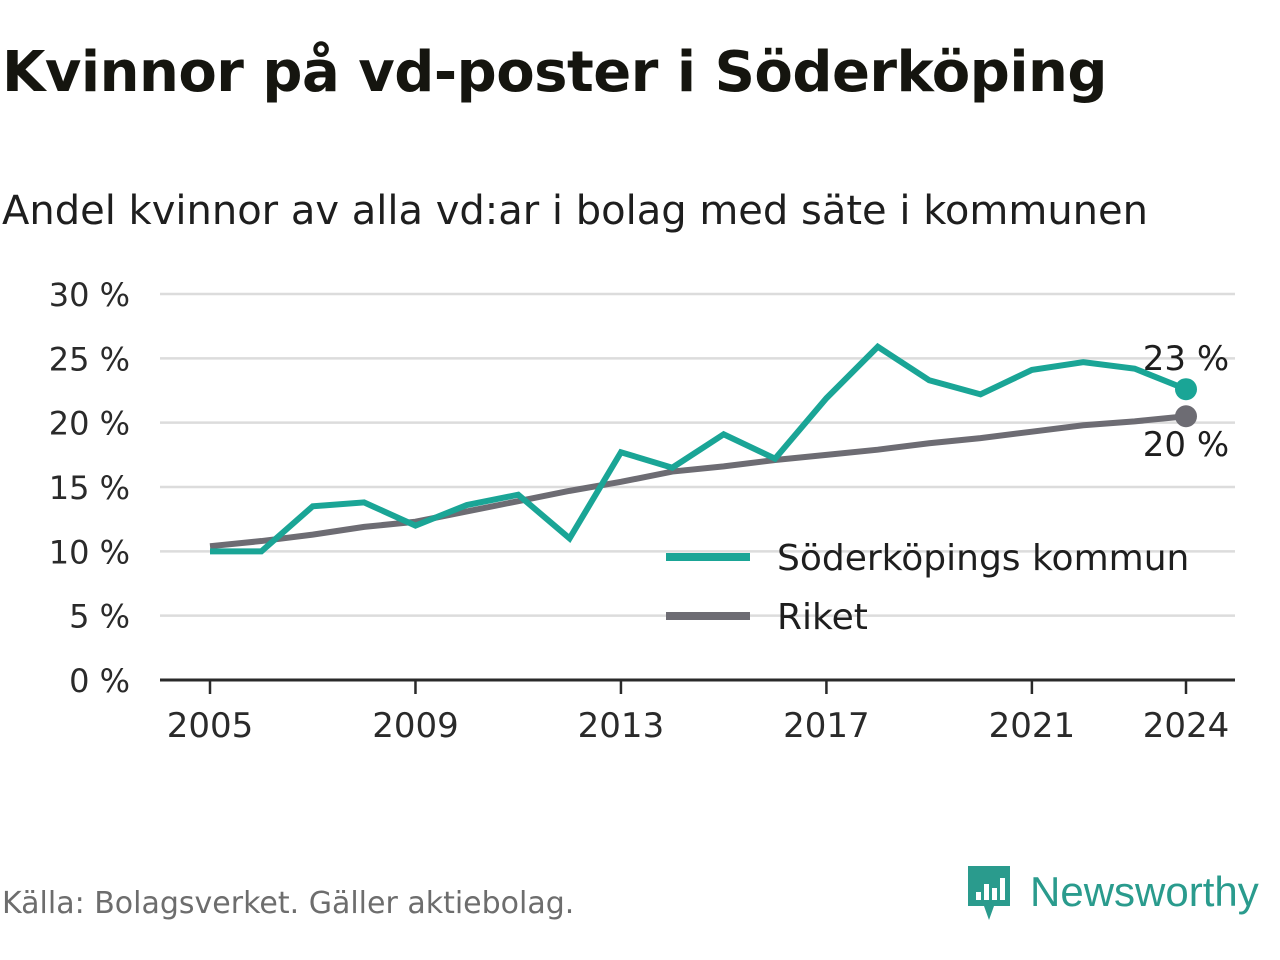 The height and width of the screenshot is (960, 1280). I want to click on chart-title: Kvinnor på vd-poster i Söderköping, so click(555, 72).